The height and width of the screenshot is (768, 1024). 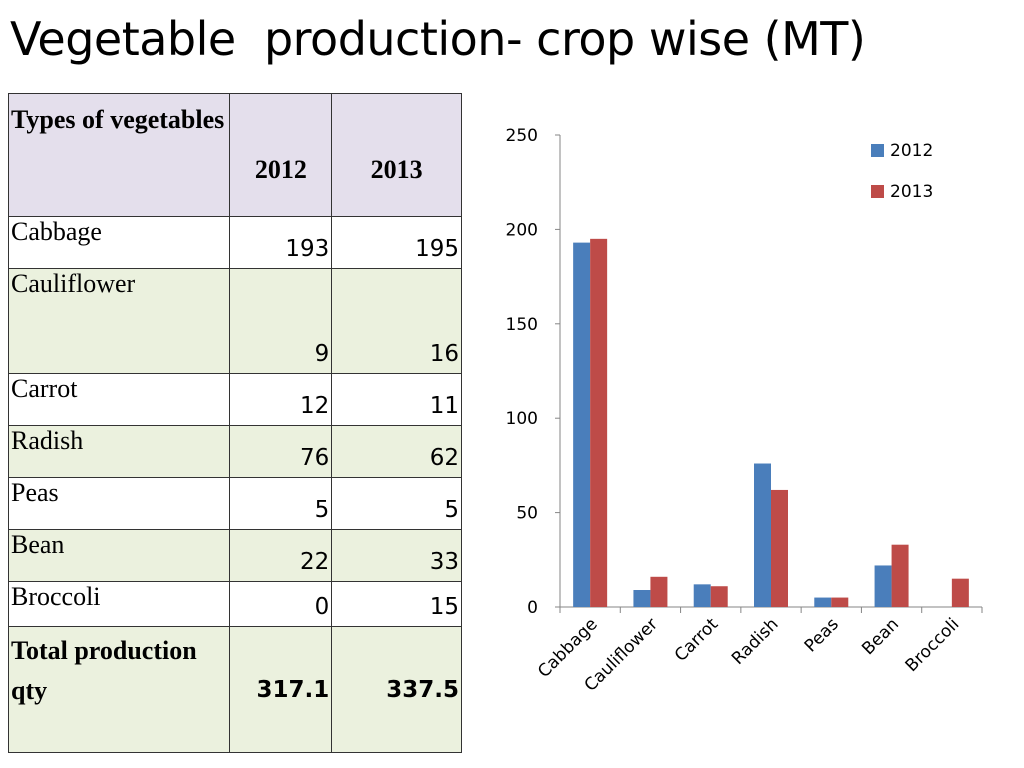 I want to click on row-2012: 12, so click(x=281, y=399).